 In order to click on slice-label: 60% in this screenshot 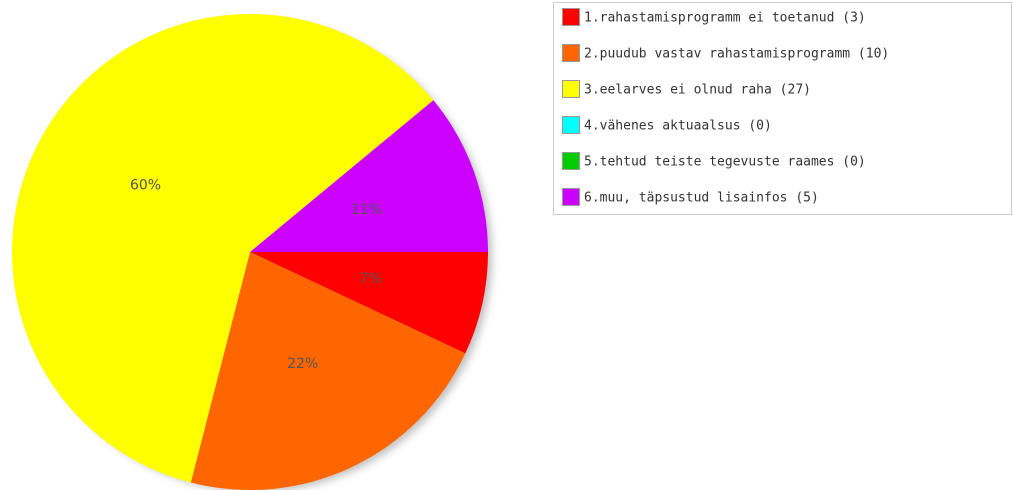, I will do `click(145, 186)`.